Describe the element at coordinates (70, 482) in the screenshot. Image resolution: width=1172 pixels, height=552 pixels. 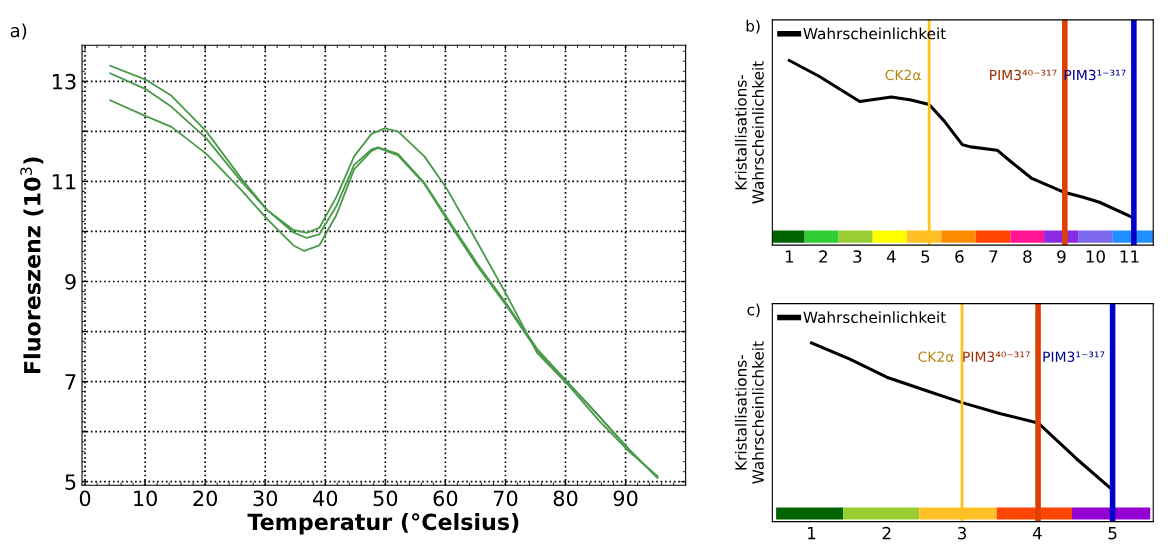
I see `y-tick-label: 5` at that location.